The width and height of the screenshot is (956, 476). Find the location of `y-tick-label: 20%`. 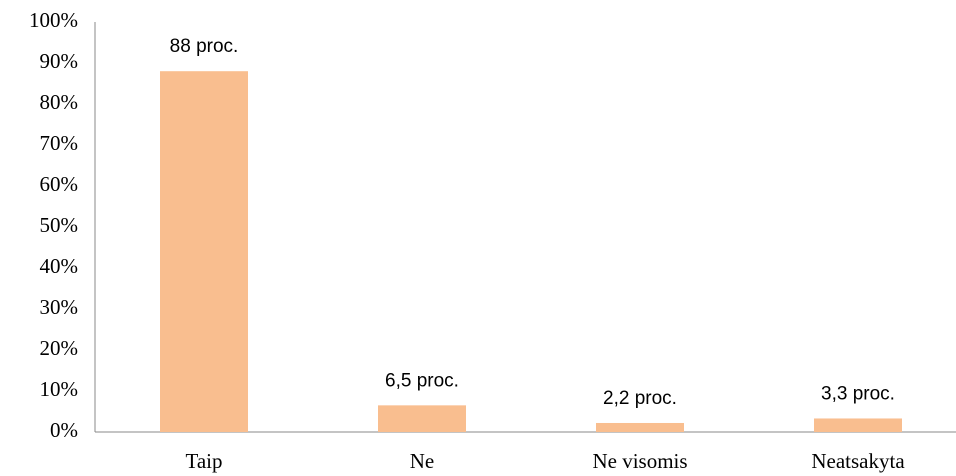

y-tick-label: 20% is located at coordinates (59, 348).